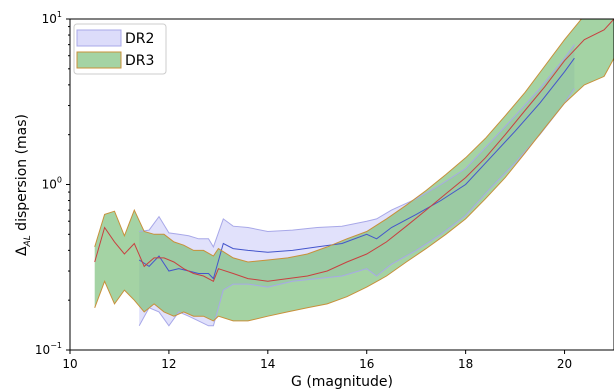 Image resolution: width=614 pixels, height=390 pixels. I want to click on x-tick-label: 18, so click(465, 364).